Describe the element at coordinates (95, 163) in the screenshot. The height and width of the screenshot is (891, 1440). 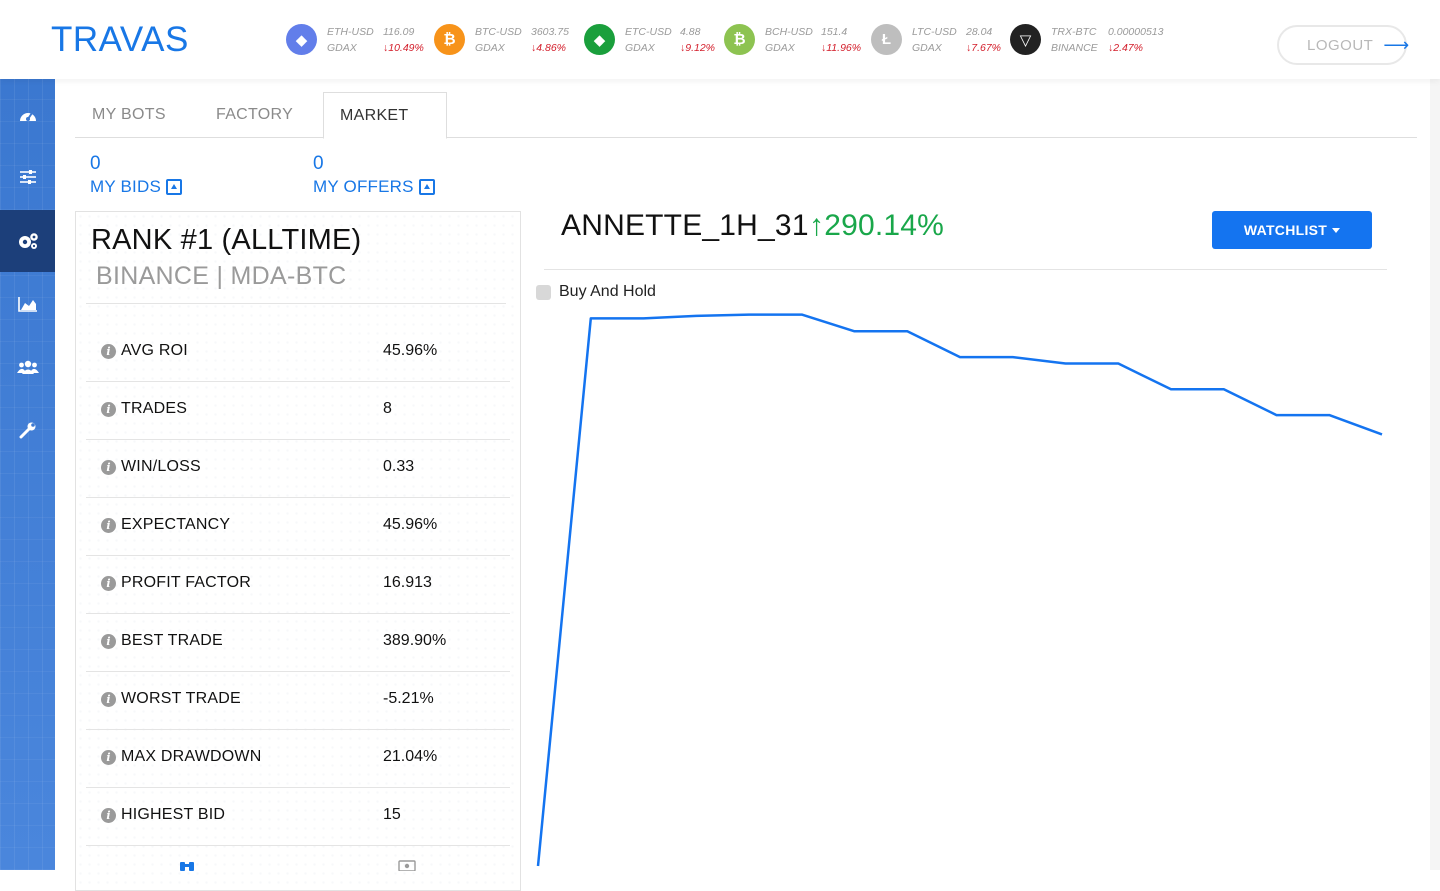
I see `bids-count: 0` at that location.